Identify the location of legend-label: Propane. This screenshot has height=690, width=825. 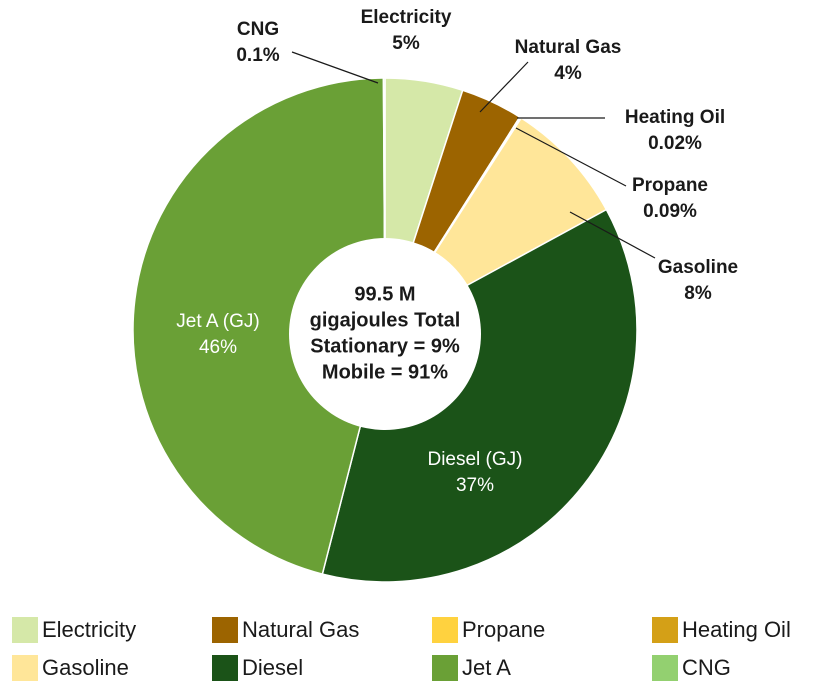
(503, 629).